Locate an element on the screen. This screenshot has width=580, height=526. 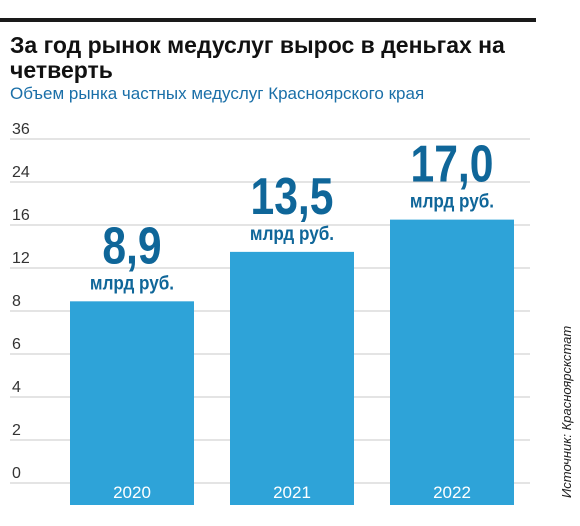
x-category-label: 2020 is located at coordinates (132, 492).